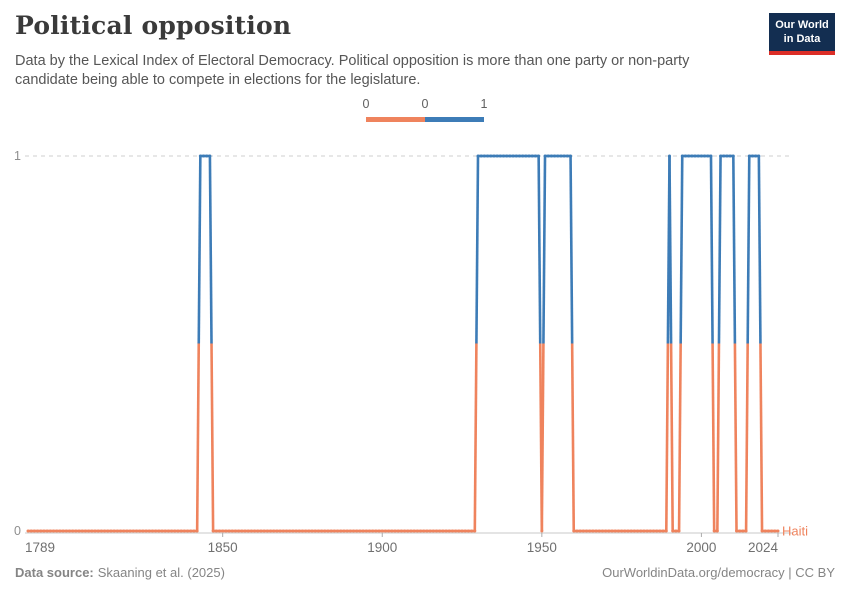 The image size is (850, 600). What do you see at coordinates (395, 119) in the screenshot?
I see `legend-bar-zero` at bounding box center [395, 119].